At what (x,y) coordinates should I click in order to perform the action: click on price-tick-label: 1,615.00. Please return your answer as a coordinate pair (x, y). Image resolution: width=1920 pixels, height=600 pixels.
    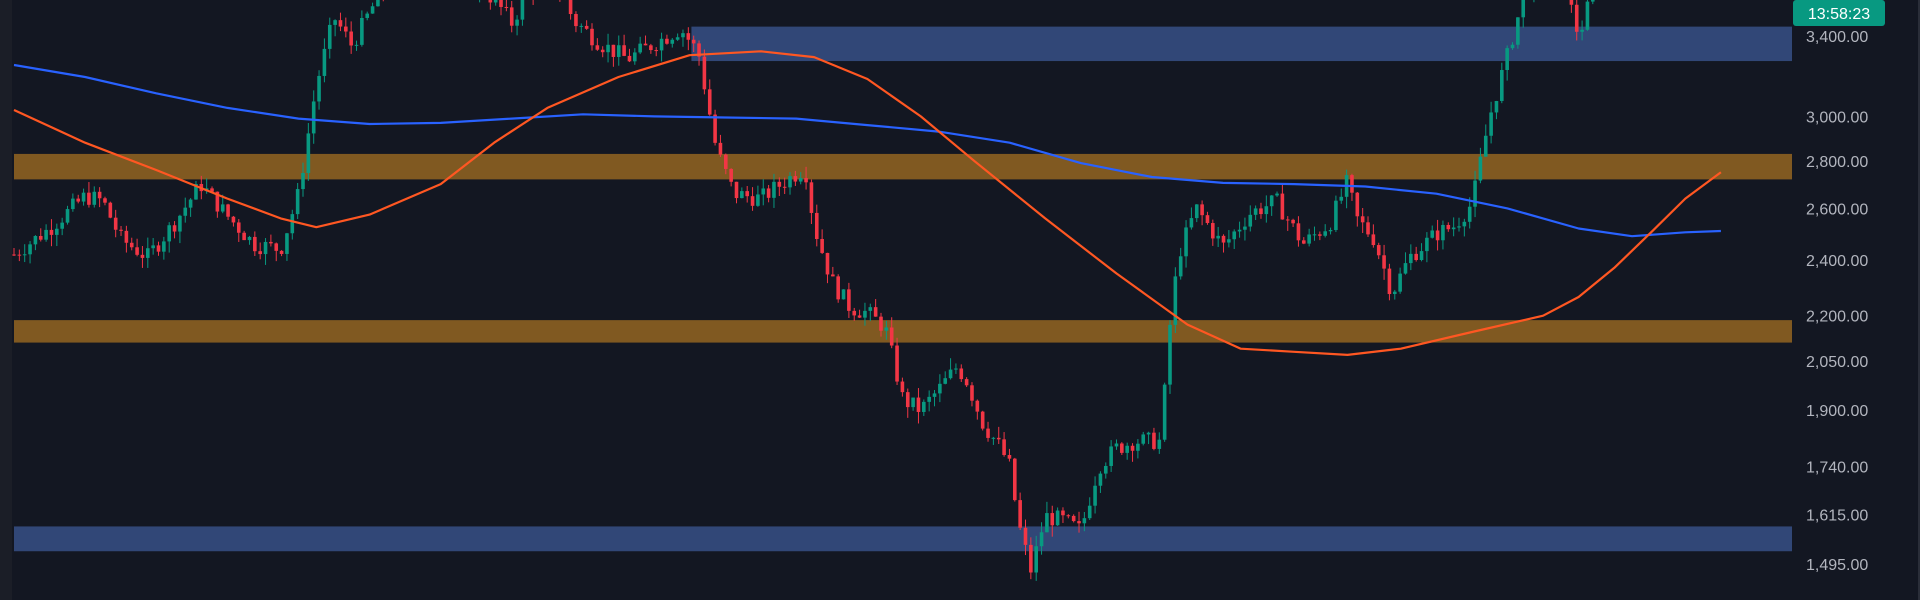
    Looking at the image, I should click on (1837, 515).